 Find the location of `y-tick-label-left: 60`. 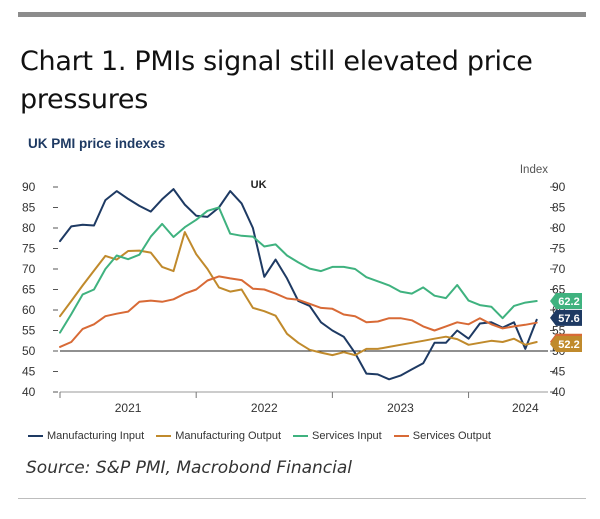

y-tick-label-left: 60 is located at coordinates (29, 310).